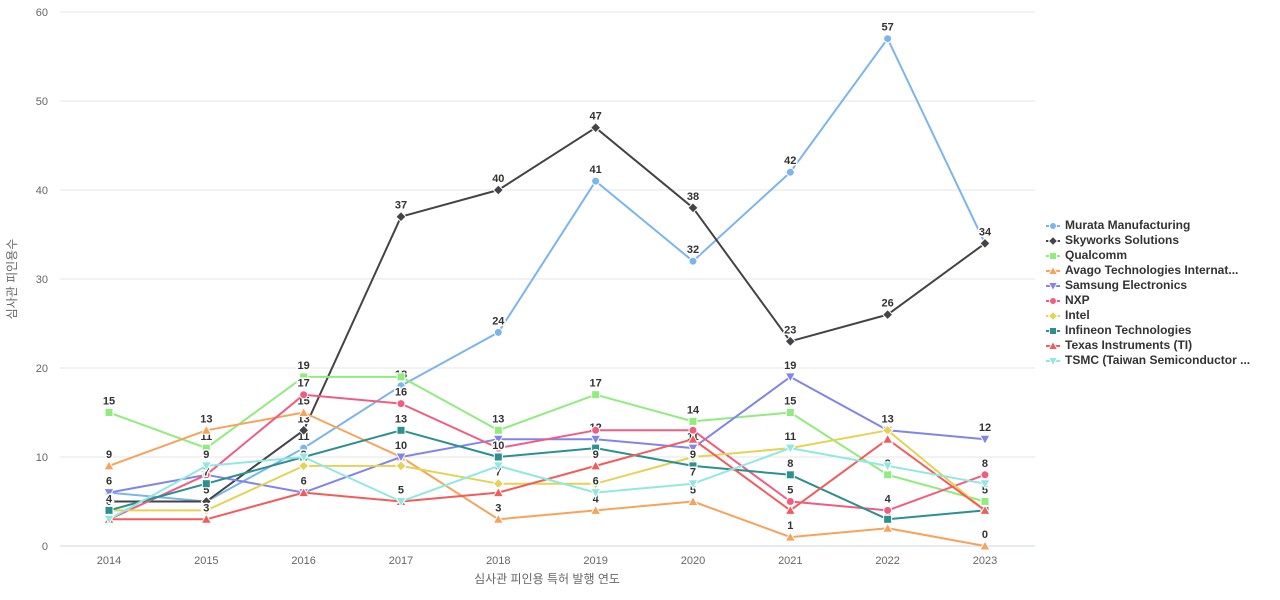 The width and height of the screenshot is (1280, 600). Describe the element at coordinates (401, 404) in the screenshot. I see `data-point-nxp-2017` at that location.